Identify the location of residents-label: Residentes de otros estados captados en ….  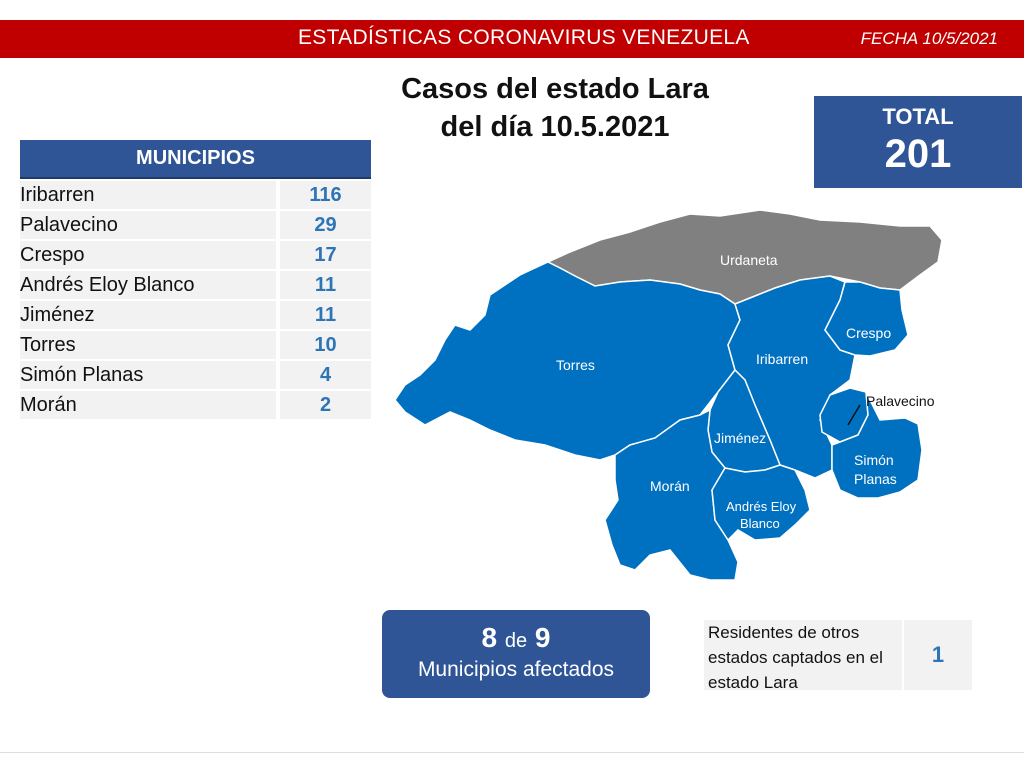
(803, 656).